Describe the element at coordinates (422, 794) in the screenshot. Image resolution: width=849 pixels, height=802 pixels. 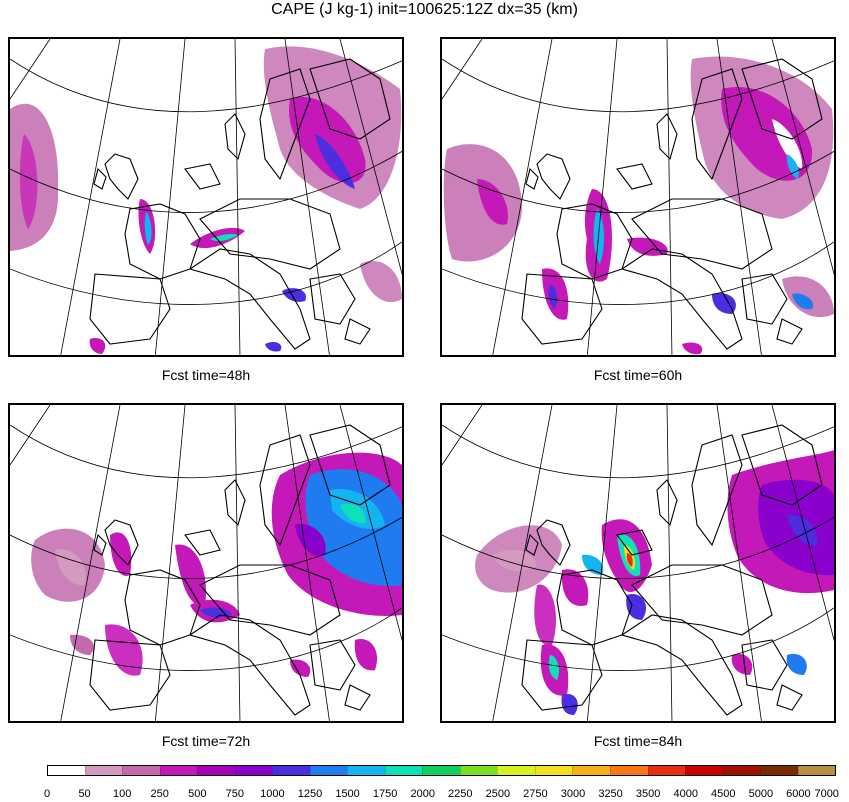
I see `colorbar-tick-label: 2000` at that location.